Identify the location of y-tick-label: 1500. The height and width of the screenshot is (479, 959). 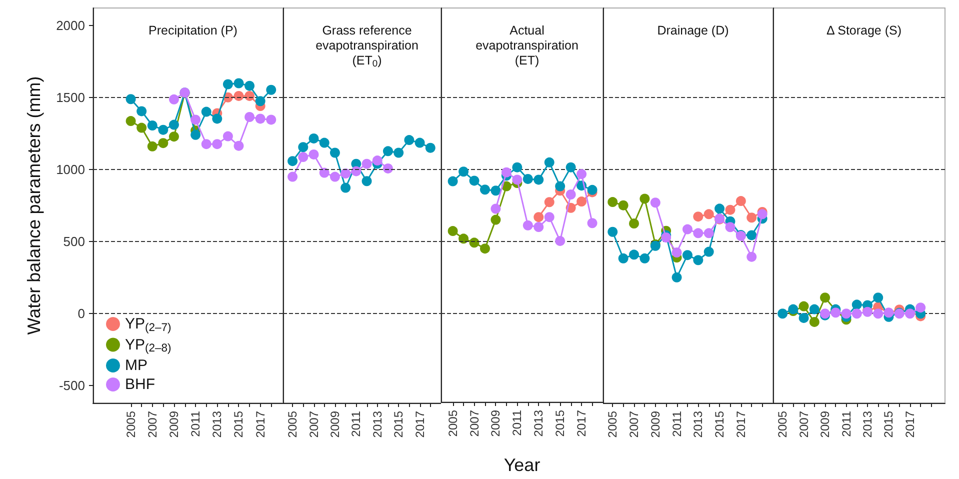
(70, 97).